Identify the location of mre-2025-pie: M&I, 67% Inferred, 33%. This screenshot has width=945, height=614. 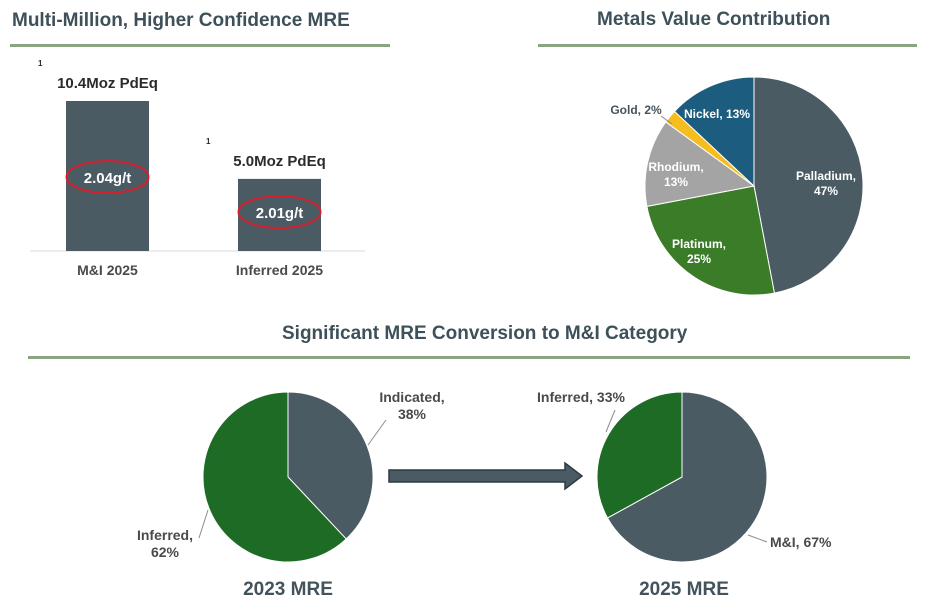
(684, 476).